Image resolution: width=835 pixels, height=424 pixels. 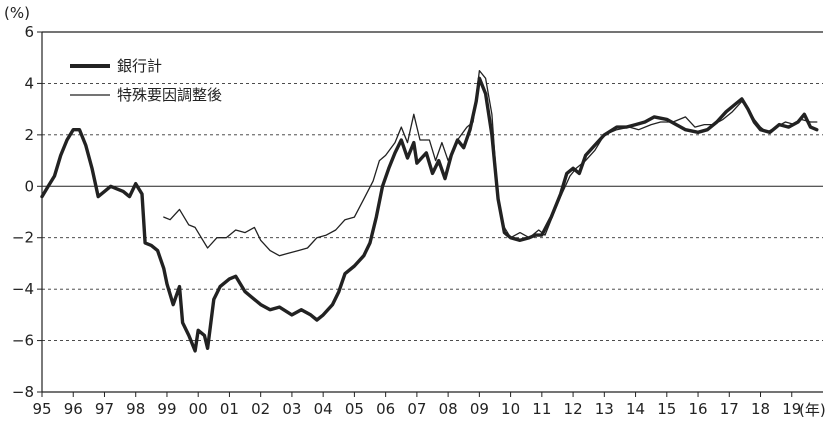 What do you see at coordinates (791, 409) in the screenshot?
I see `x-tick-label: 19` at bounding box center [791, 409].